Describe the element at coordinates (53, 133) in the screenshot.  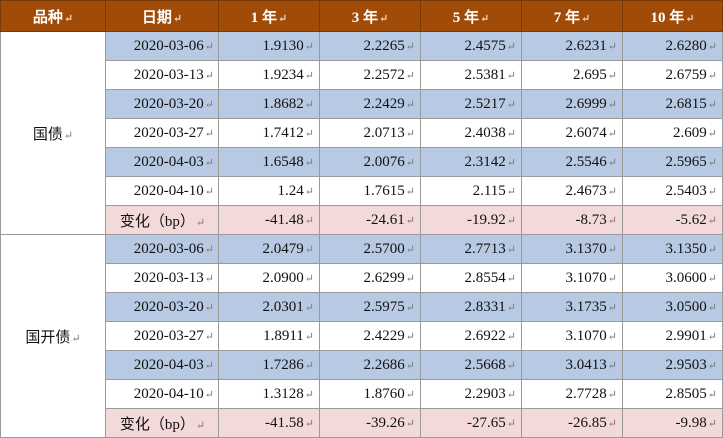
I see `category-cell: 国债↵` at that location.